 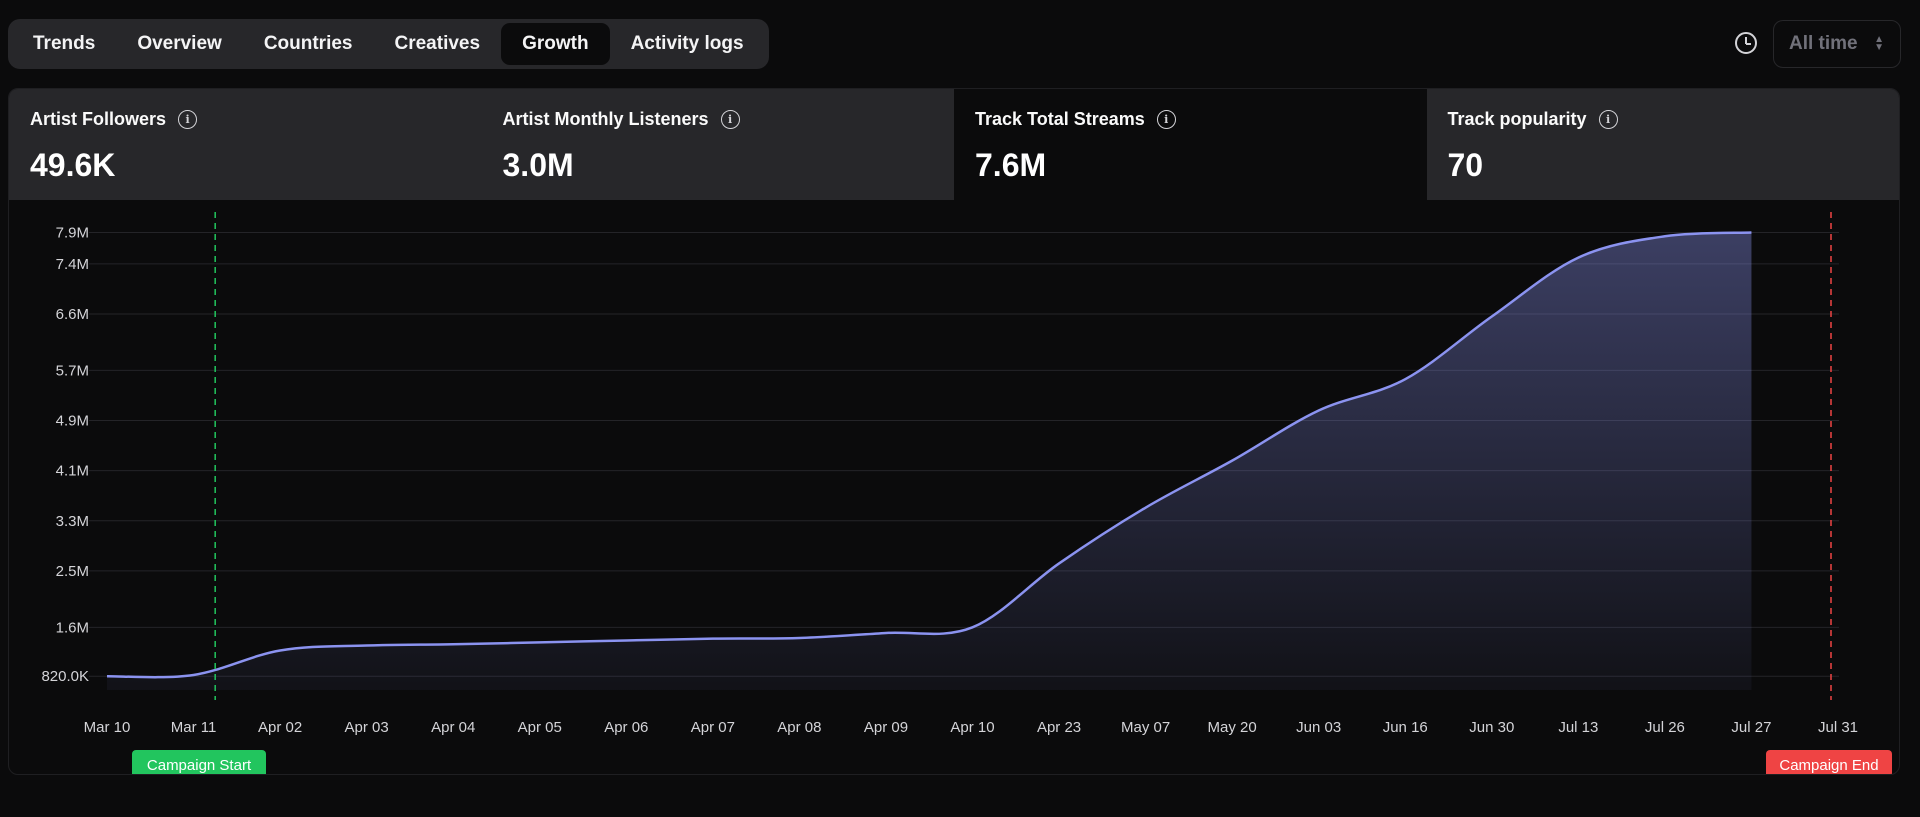 I want to click on tab-growth: Growth, so click(x=555, y=44).